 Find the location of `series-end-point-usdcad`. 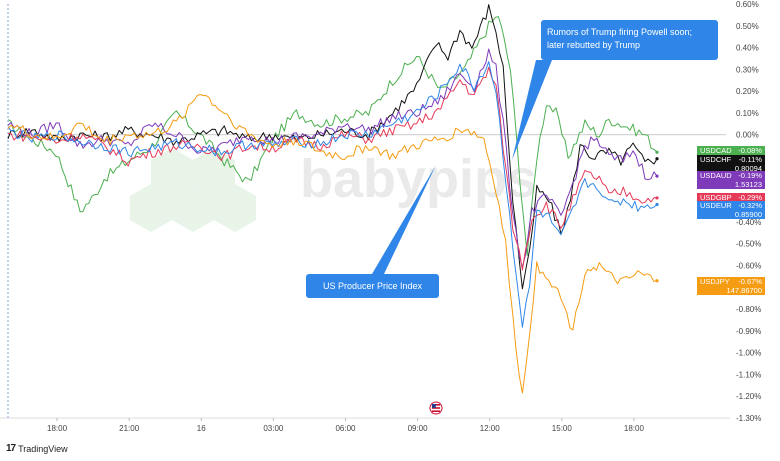

series-end-point-usdcad is located at coordinates (657, 152).